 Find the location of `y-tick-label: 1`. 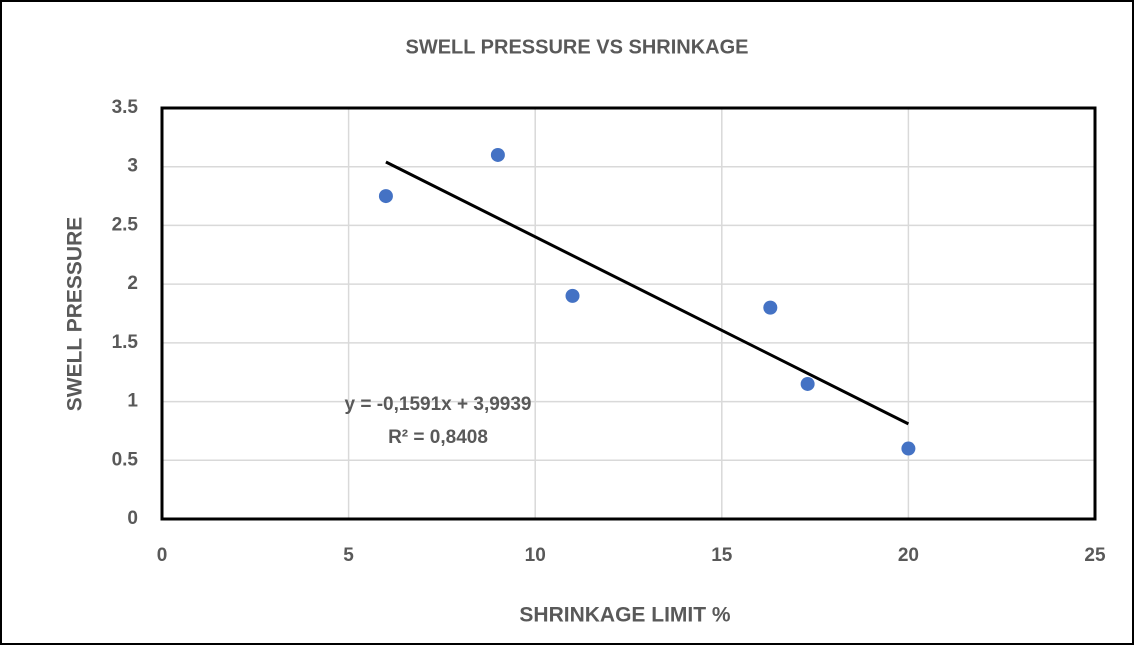

y-tick-label: 1 is located at coordinates (132, 401).